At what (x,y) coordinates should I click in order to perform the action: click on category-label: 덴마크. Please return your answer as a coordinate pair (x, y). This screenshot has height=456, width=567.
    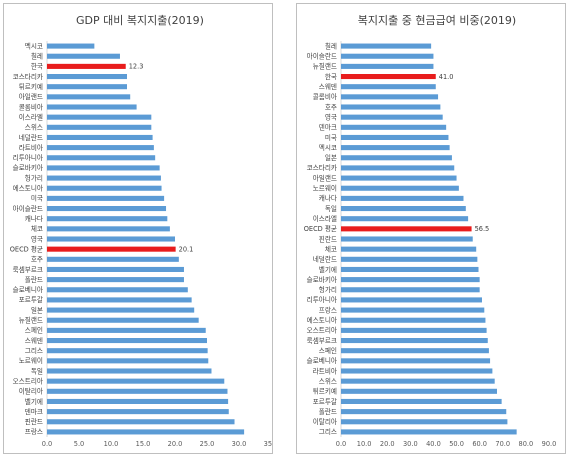
    Looking at the image, I should click on (328, 127).